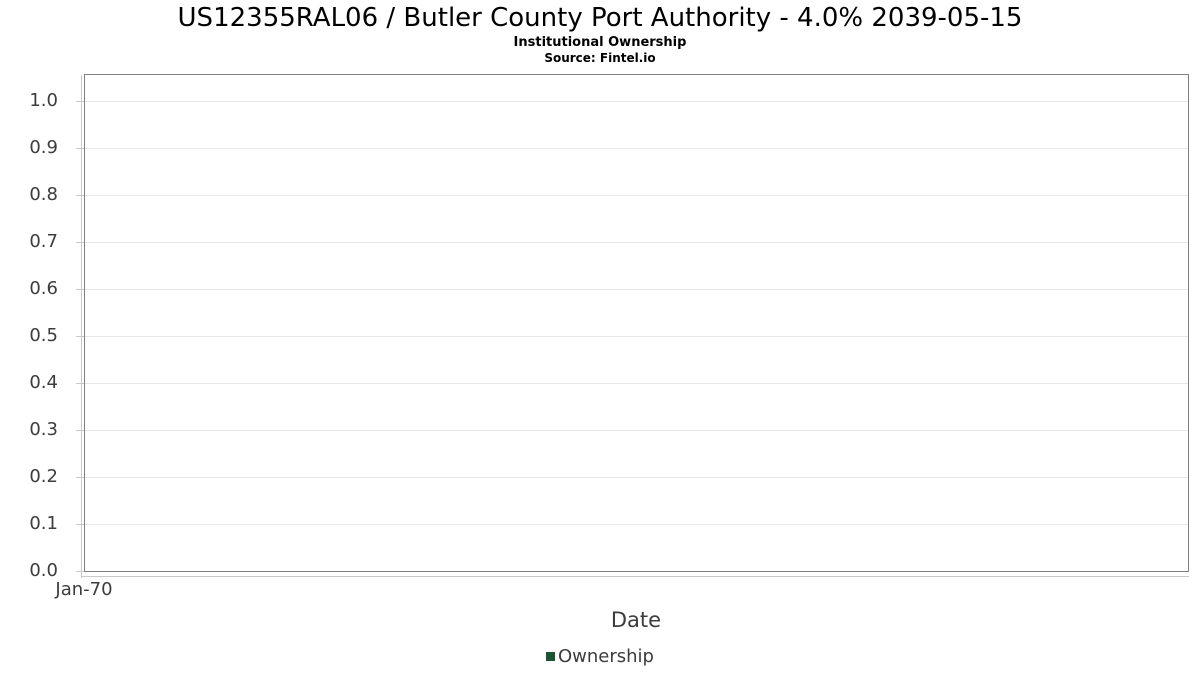 This screenshot has height=675, width=1200. What do you see at coordinates (636, 620) in the screenshot?
I see `x-axis-title: Date` at bounding box center [636, 620].